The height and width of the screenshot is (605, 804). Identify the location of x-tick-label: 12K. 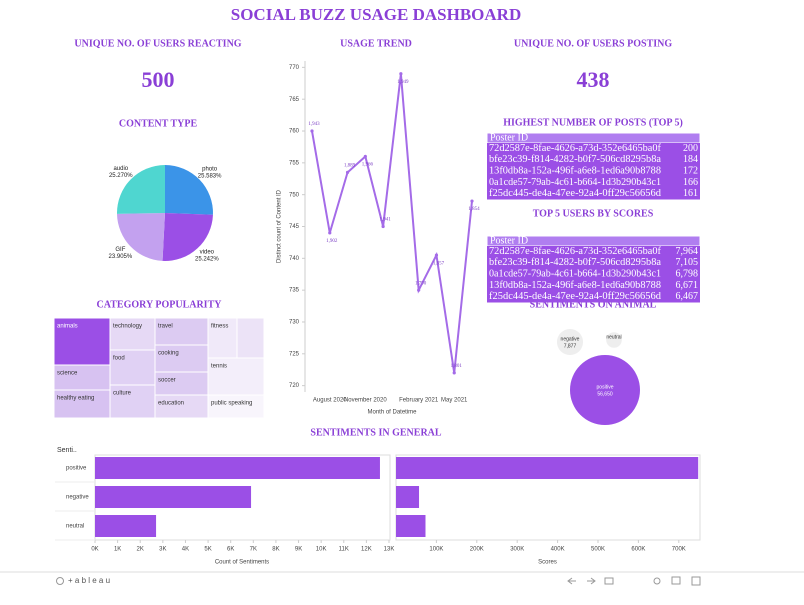
(366, 550).